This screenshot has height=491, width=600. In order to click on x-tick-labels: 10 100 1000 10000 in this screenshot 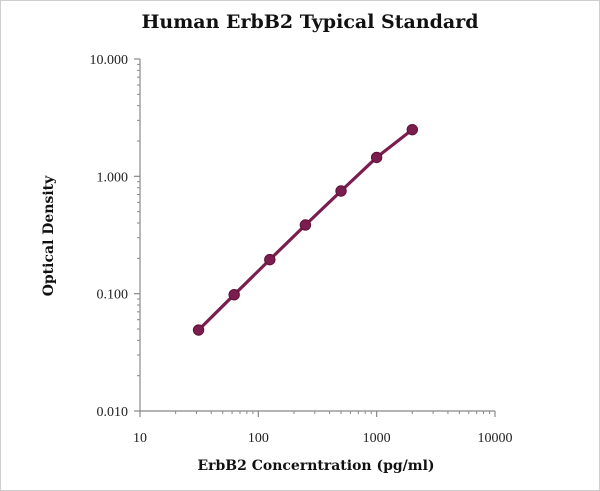, I will do `click(323, 438)`.